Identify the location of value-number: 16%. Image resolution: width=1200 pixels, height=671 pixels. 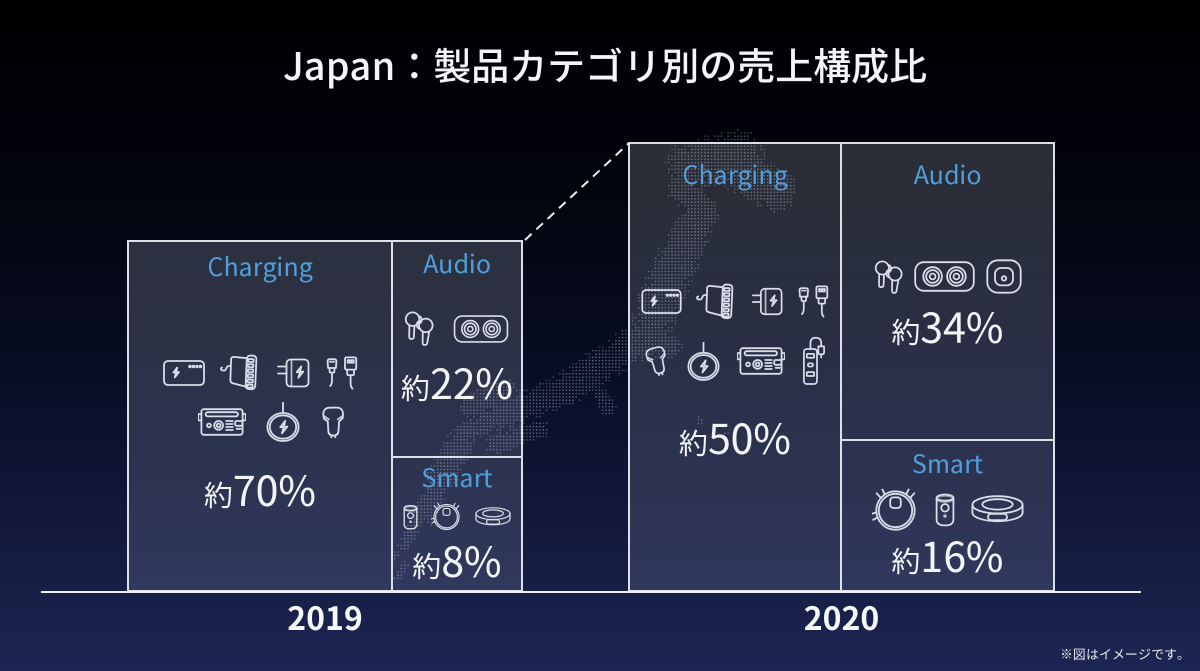
(962, 554).